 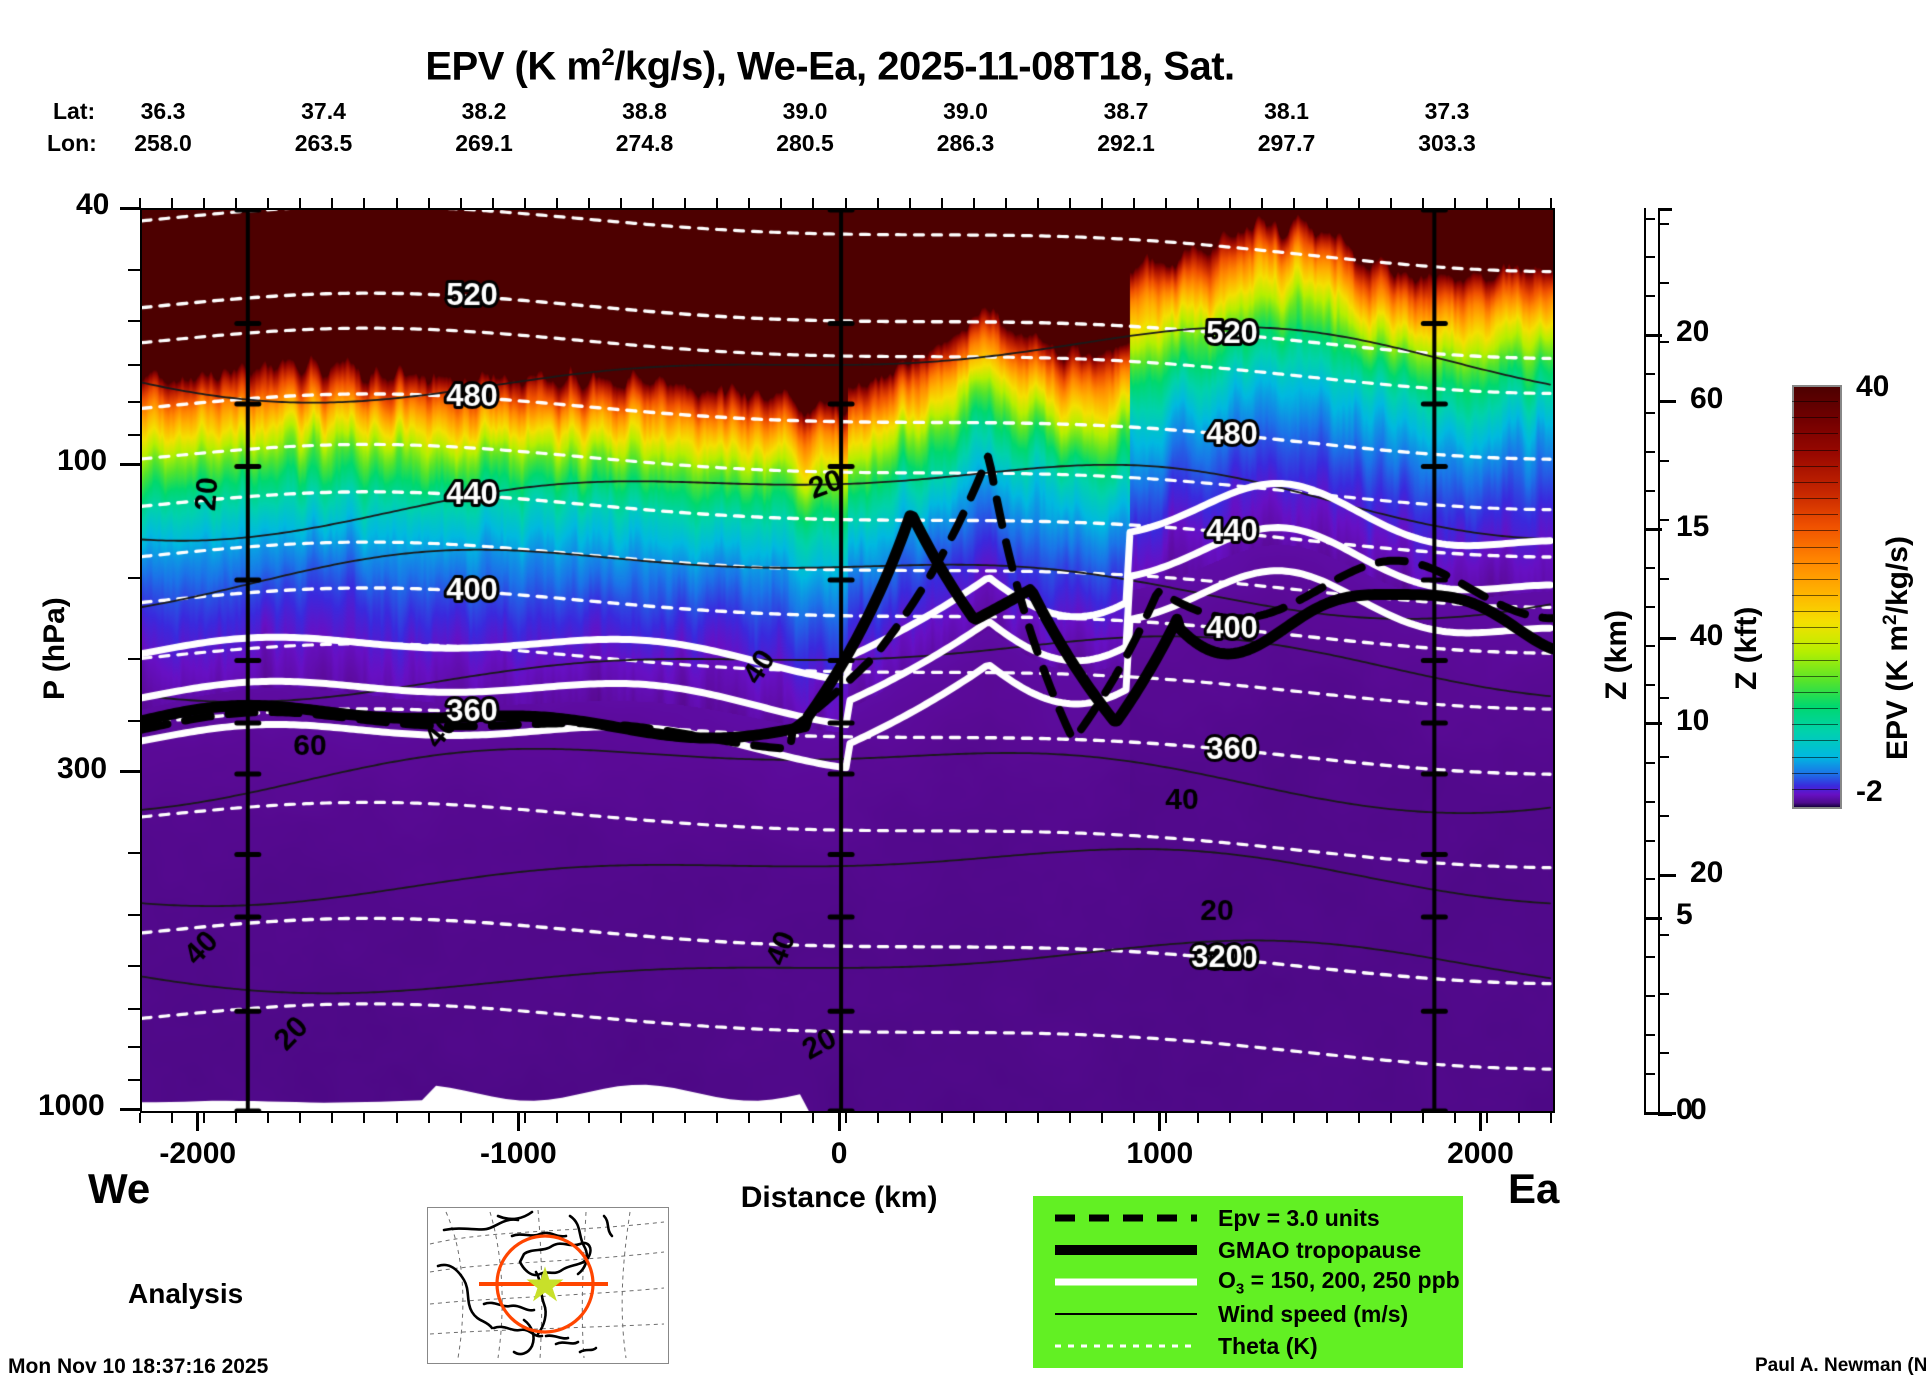 I want to click on legend-item-label: GMAO tropopause, so click(x=1320, y=1249).